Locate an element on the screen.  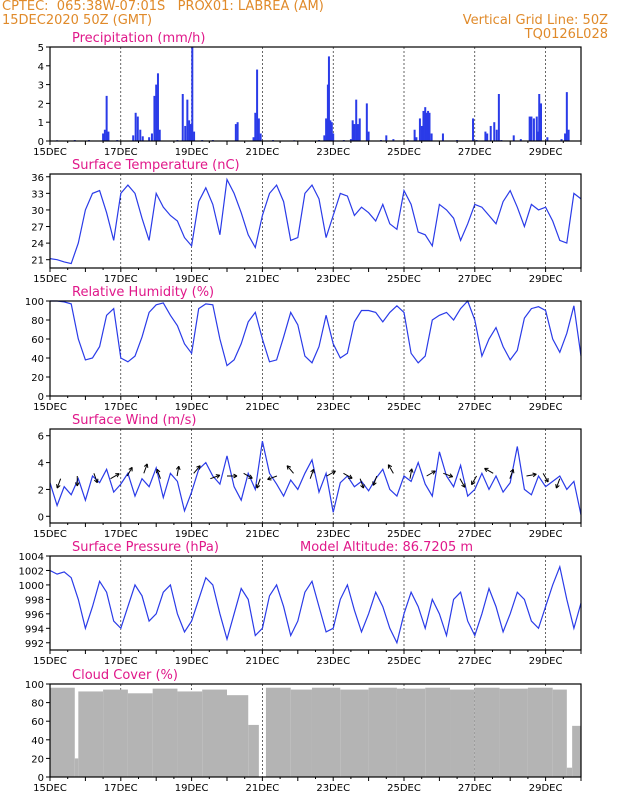
y-tick-label: 40 is located at coordinates (37, 741).